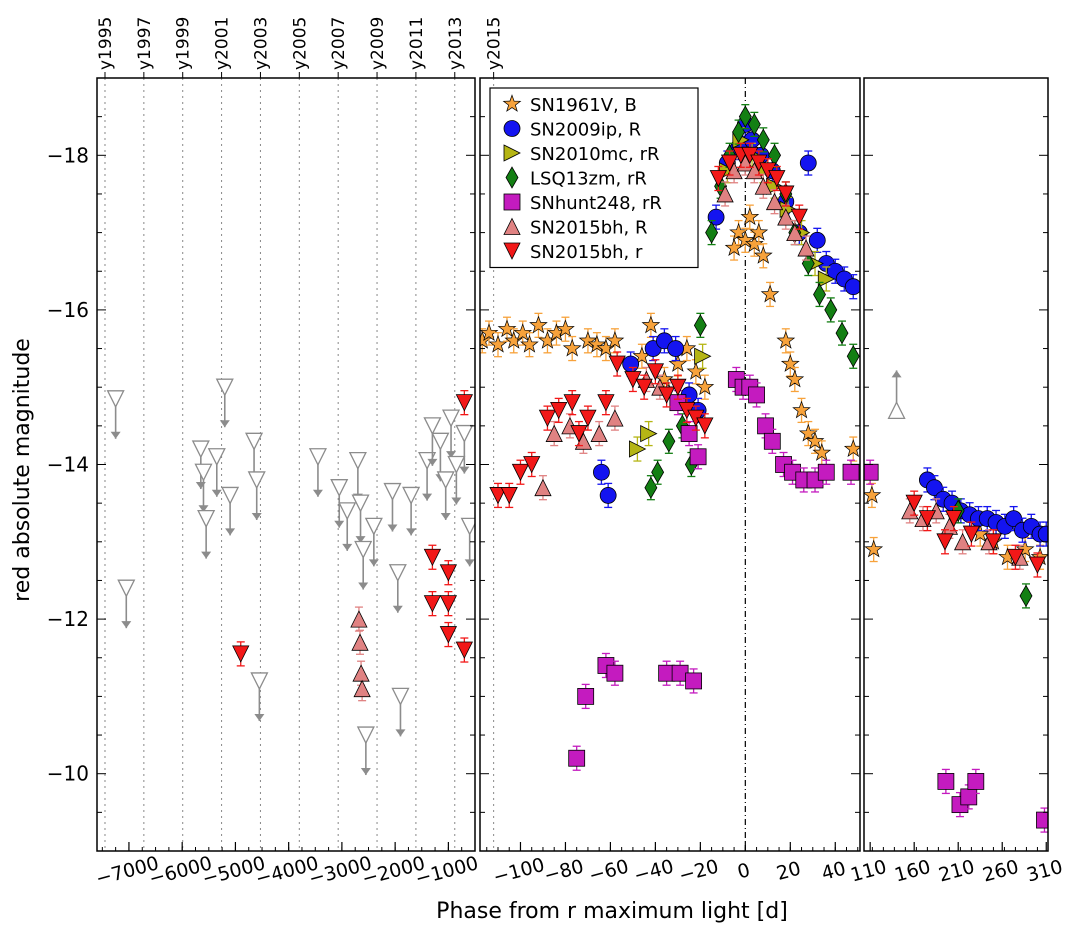 The width and height of the screenshot is (1081, 927). Describe the element at coordinates (22, 470) in the screenshot. I see `y-axis-label: red absolute magnitude` at that location.